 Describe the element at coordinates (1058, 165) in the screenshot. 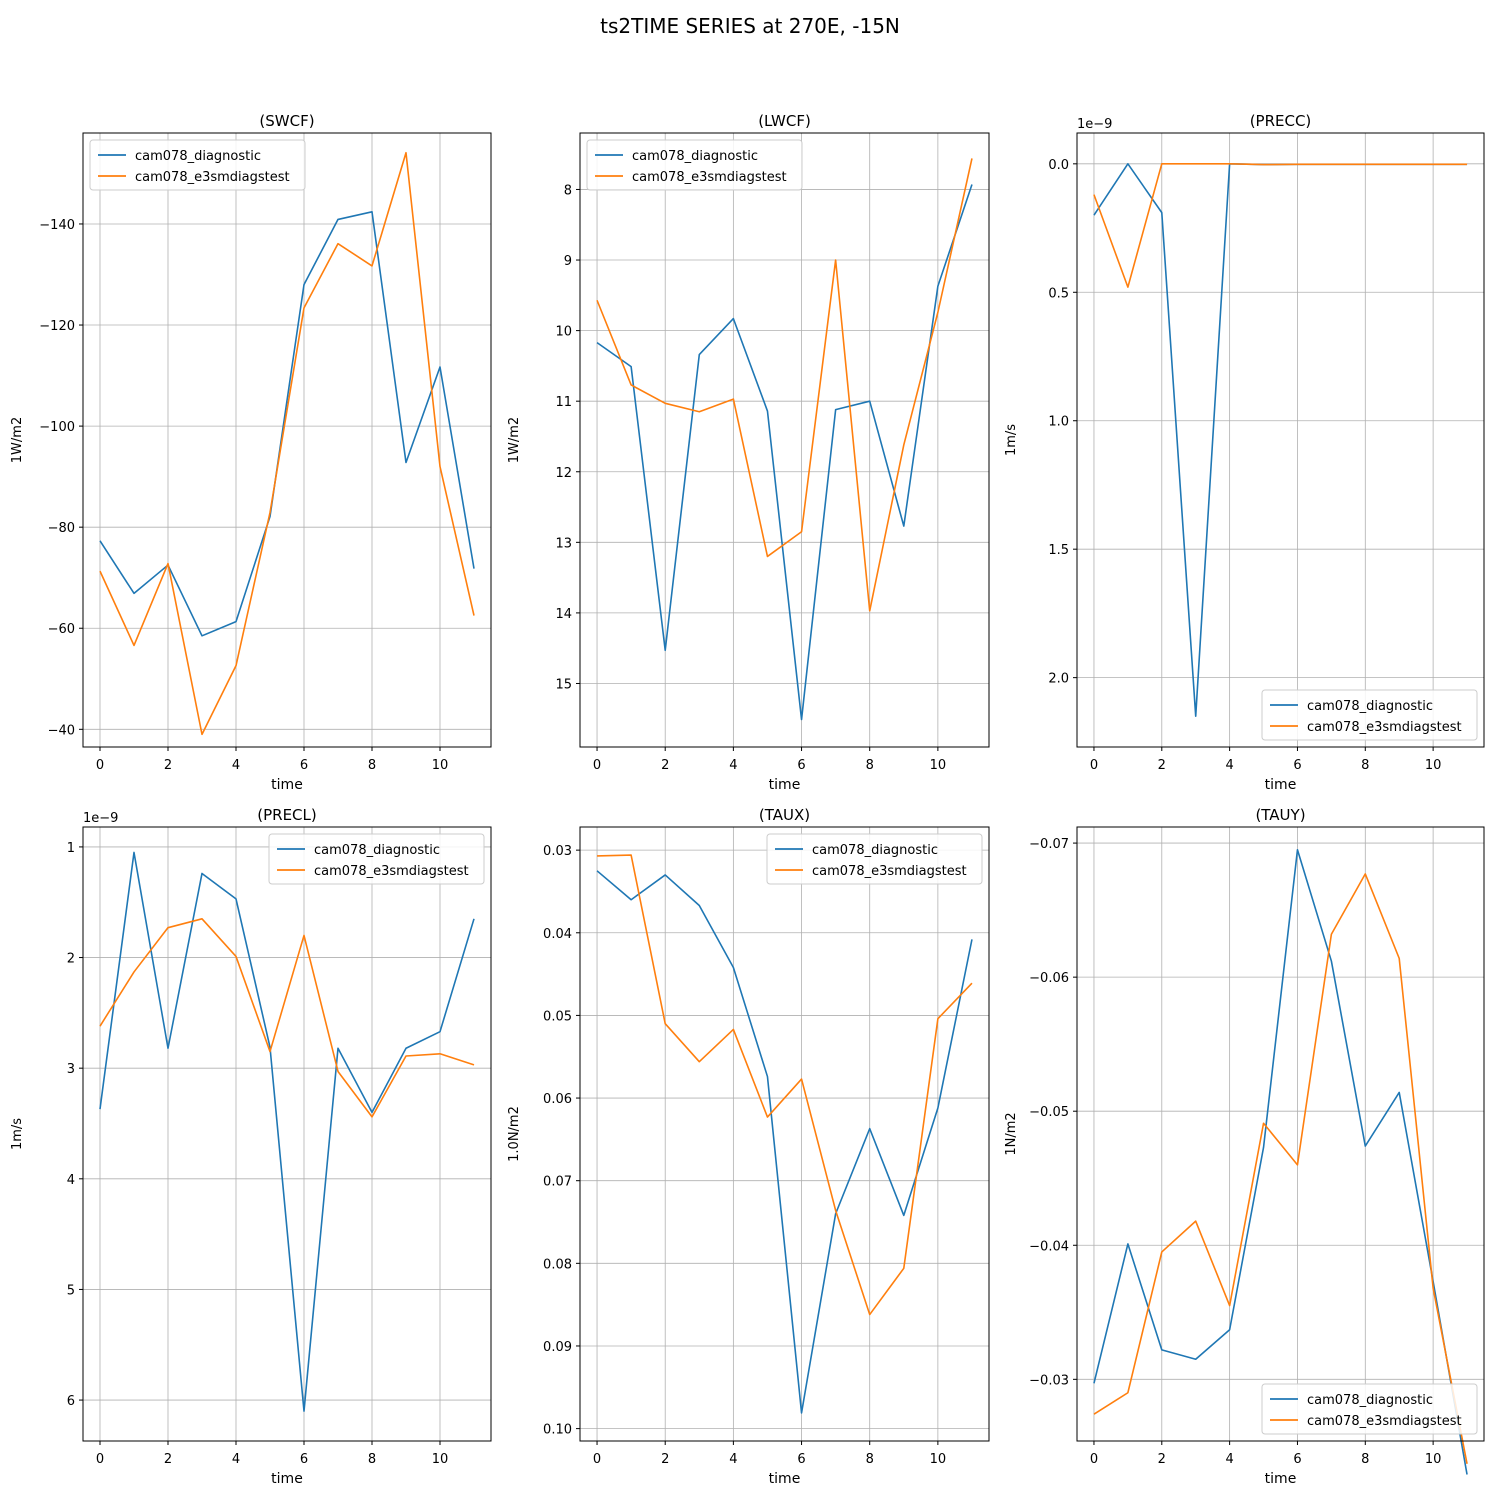

I see `y-tick-label: 0.0` at that location.